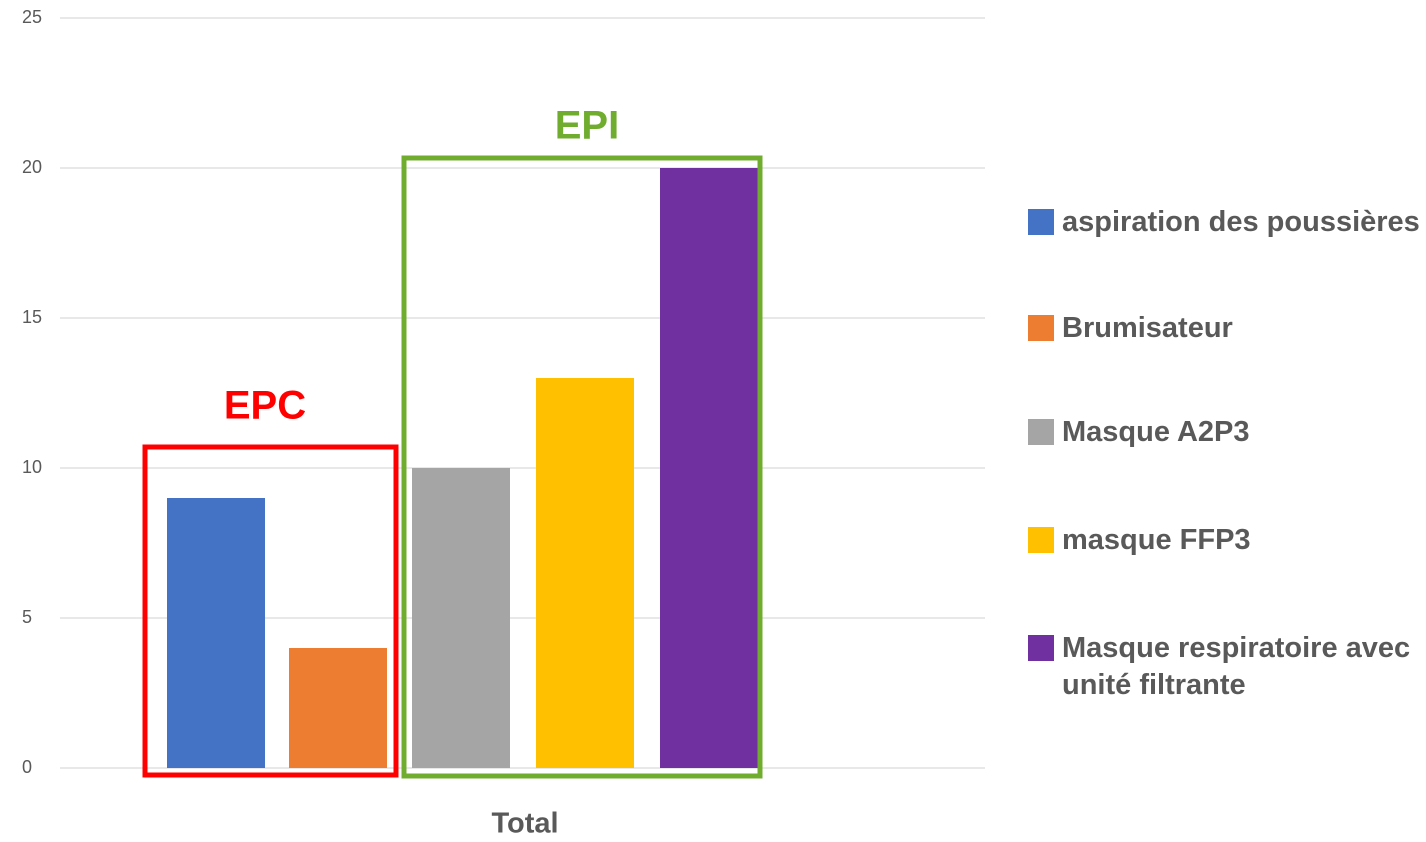 Image resolution: width=1426 pixels, height=842 pixels. What do you see at coordinates (524, 824) in the screenshot?
I see `x-tick-label: Total` at bounding box center [524, 824].